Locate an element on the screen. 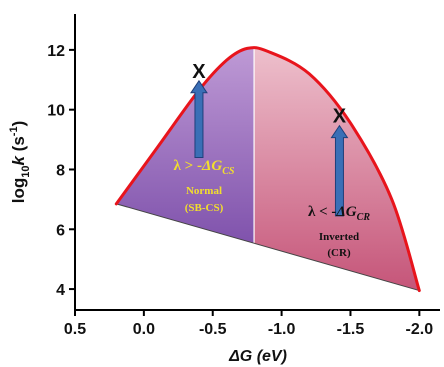  normal-condition-label: λ > -ΔGCS is located at coordinates (204, 167).